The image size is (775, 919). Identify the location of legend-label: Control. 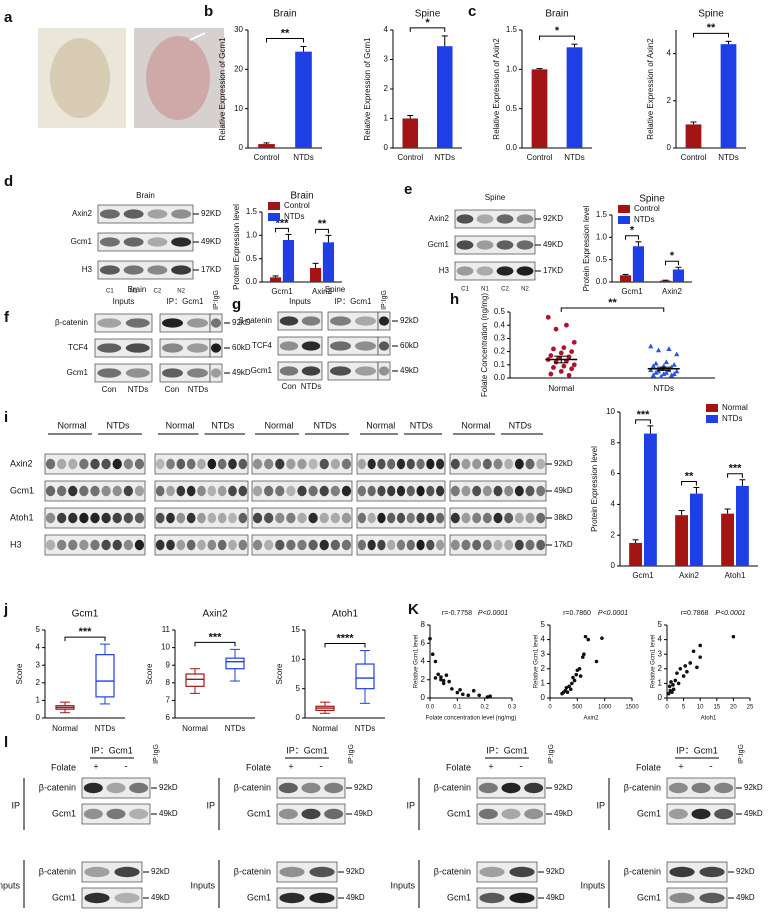
(297, 205).